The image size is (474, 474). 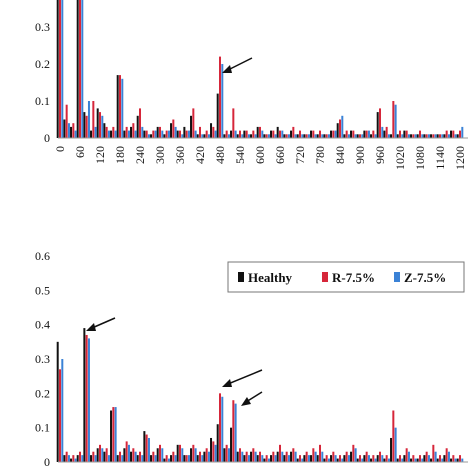 I want to click on chart-b-y-ticks: 0 0.1 0.2 0.3 0.4 0.5 0.6, so click(x=42, y=359).